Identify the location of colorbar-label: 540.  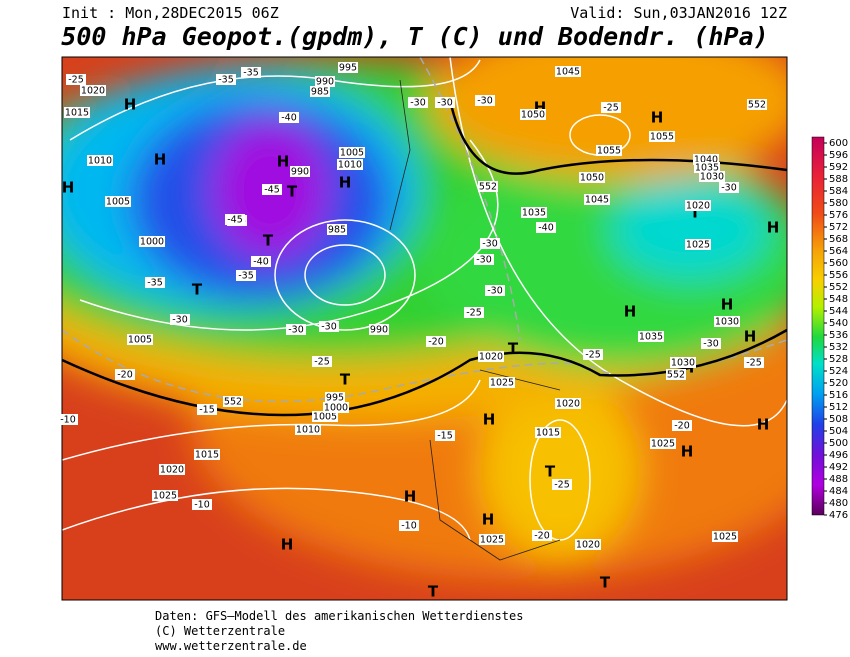
(838, 323).